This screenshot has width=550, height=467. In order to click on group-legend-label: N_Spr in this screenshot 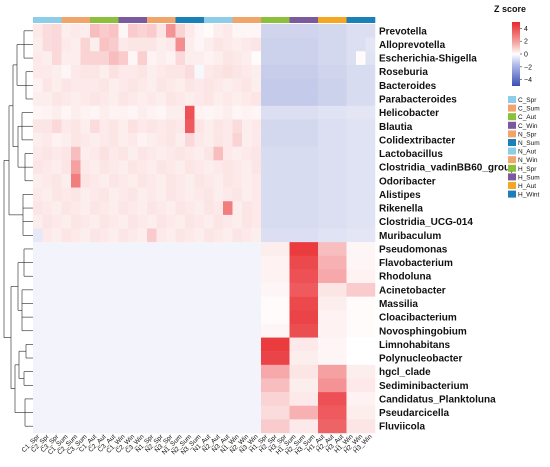, I will do `click(527, 134)`.